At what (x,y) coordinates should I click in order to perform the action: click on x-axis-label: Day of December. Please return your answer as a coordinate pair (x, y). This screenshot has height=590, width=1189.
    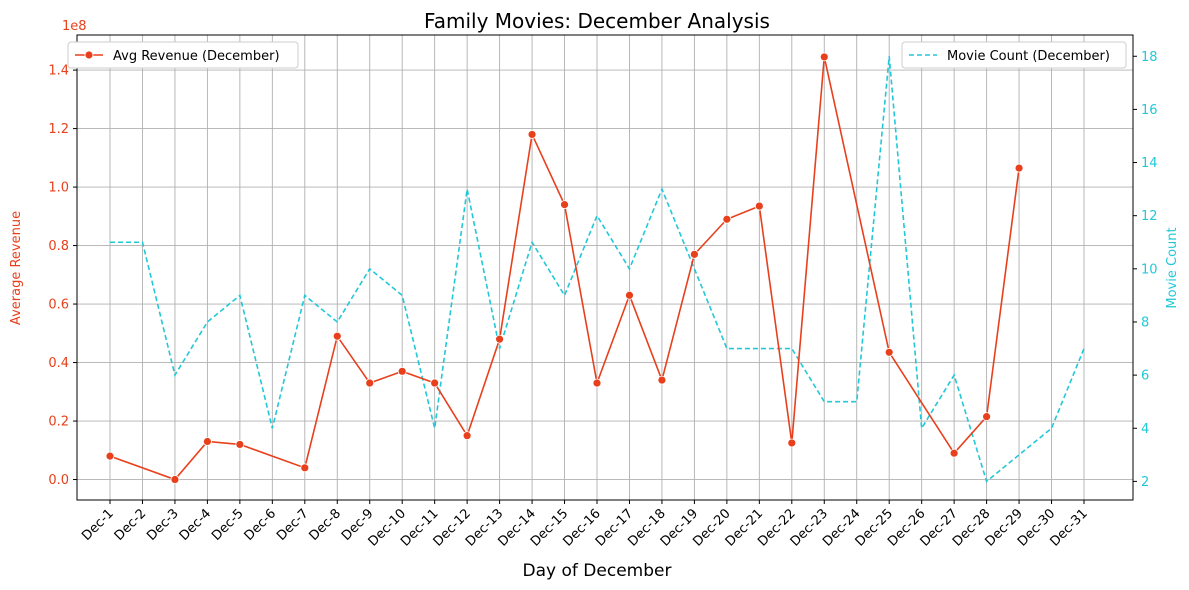
    Looking at the image, I should click on (597, 571).